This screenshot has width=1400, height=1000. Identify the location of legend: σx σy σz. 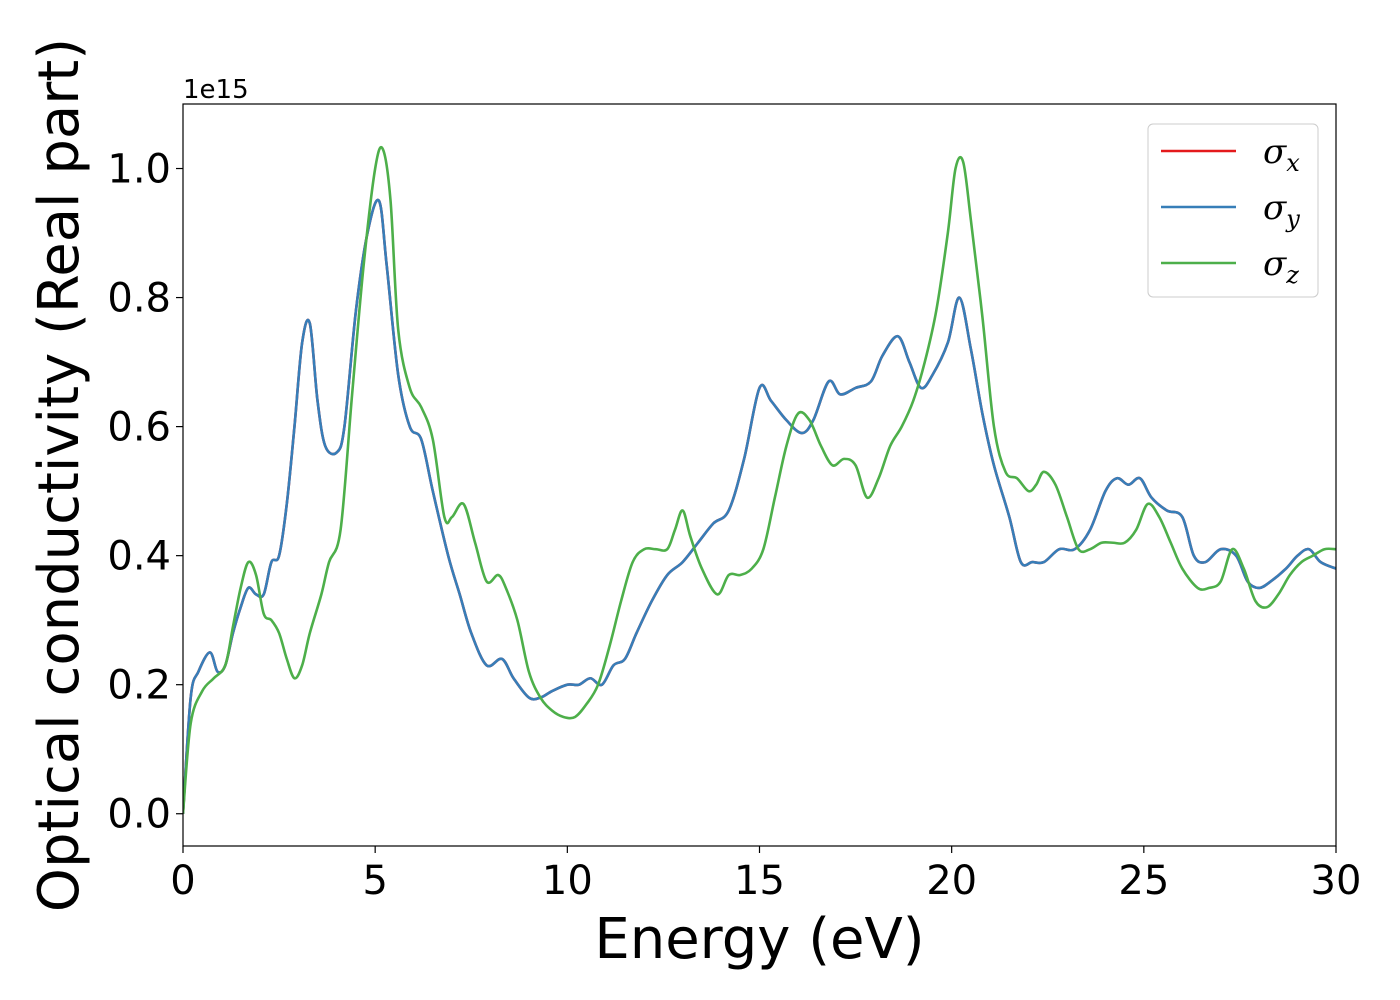
(1233, 210).